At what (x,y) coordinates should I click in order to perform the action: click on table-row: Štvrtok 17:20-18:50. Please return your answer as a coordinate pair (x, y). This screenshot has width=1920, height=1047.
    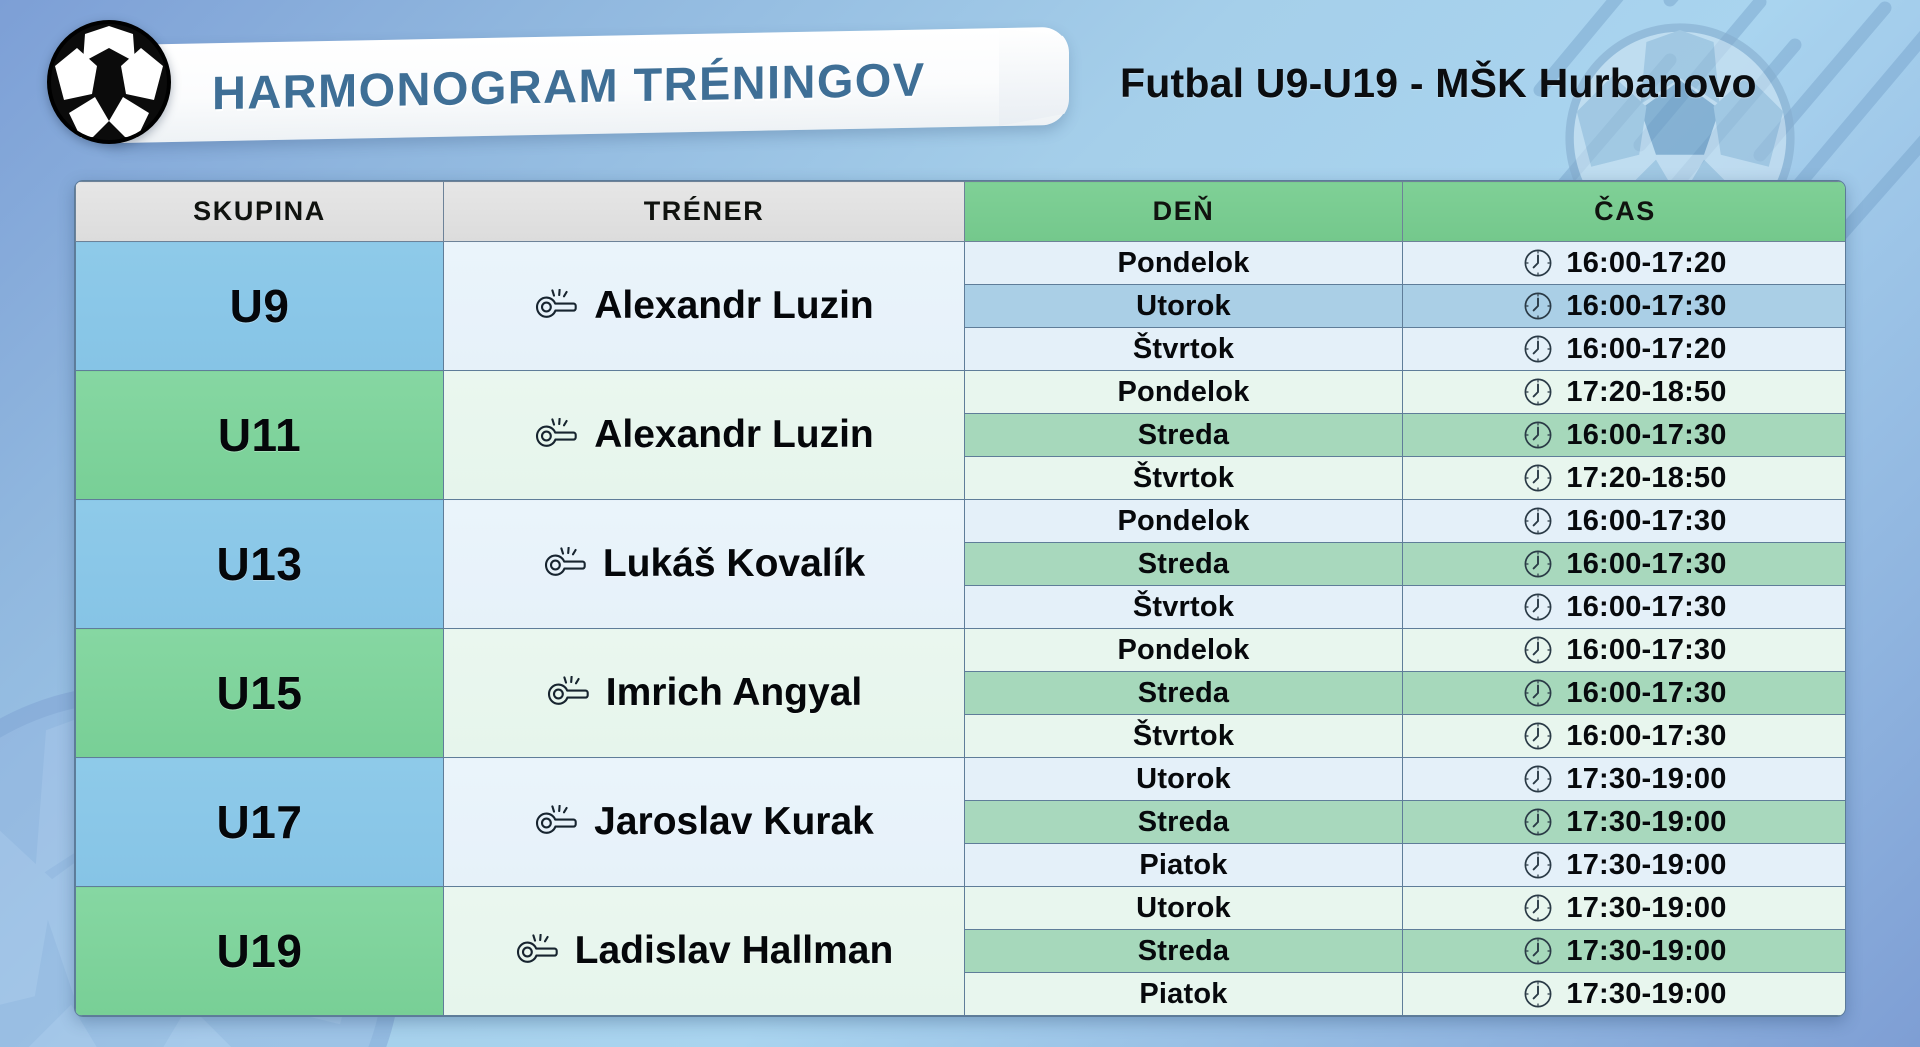
    Looking at the image, I should click on (960, 478).